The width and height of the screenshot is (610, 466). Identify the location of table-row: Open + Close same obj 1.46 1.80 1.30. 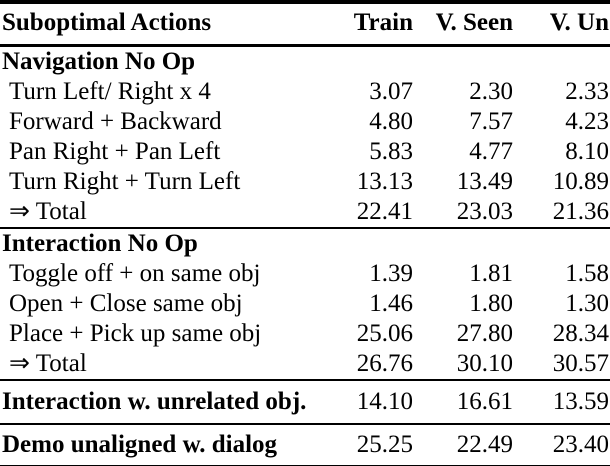
(305, 304).